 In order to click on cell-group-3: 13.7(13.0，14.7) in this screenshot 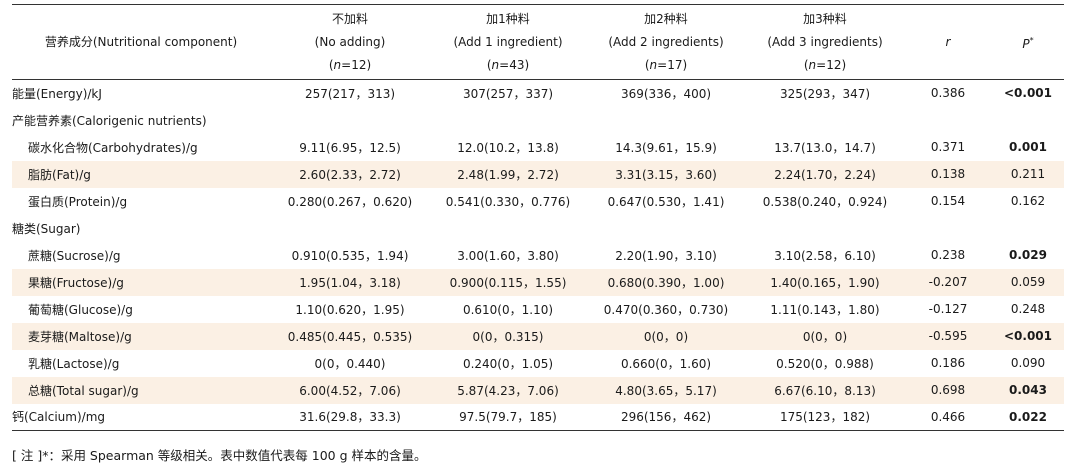, I will do `click(825, 147)`.